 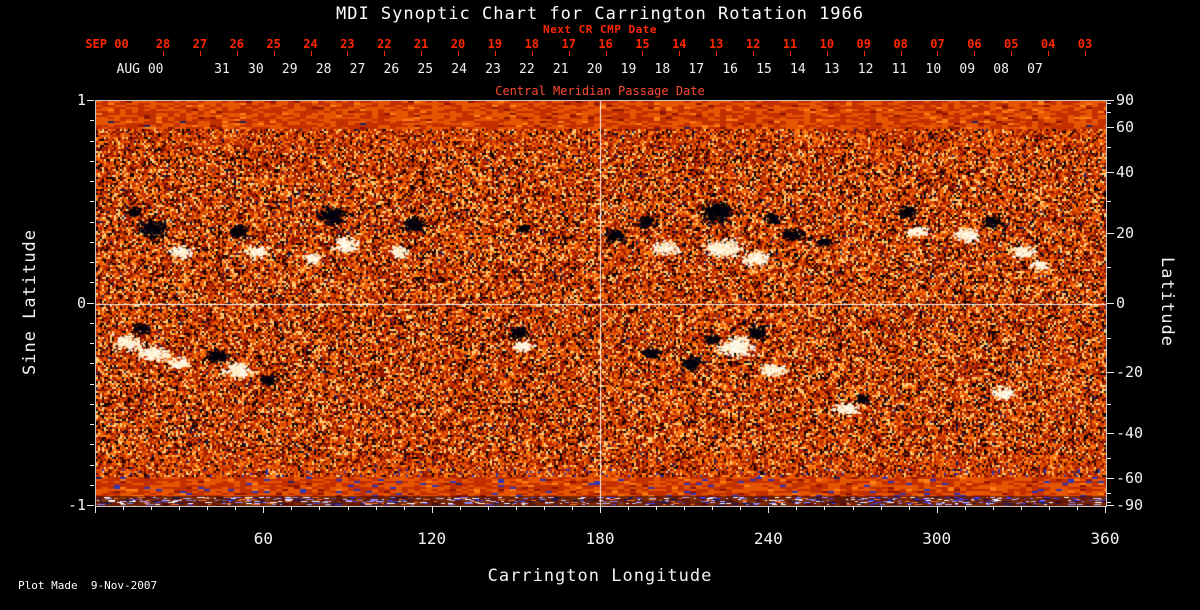 What do you see at coordinates (933, 69) in the screenshot?
I see `white-day-label: 10` at bounding box center [933, 69].